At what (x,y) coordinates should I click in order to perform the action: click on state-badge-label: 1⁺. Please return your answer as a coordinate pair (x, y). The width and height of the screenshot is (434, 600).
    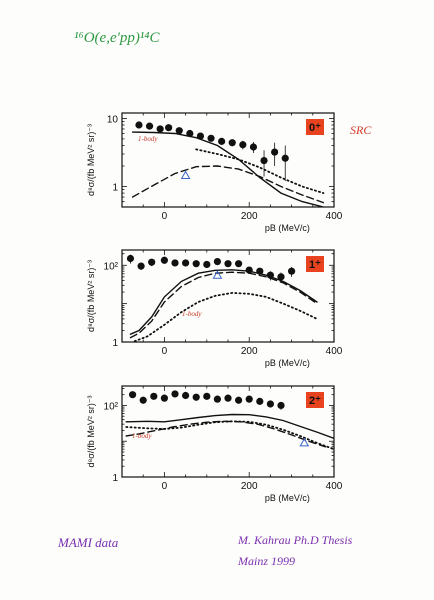
    Looking at the image, I should click on (315, 265).